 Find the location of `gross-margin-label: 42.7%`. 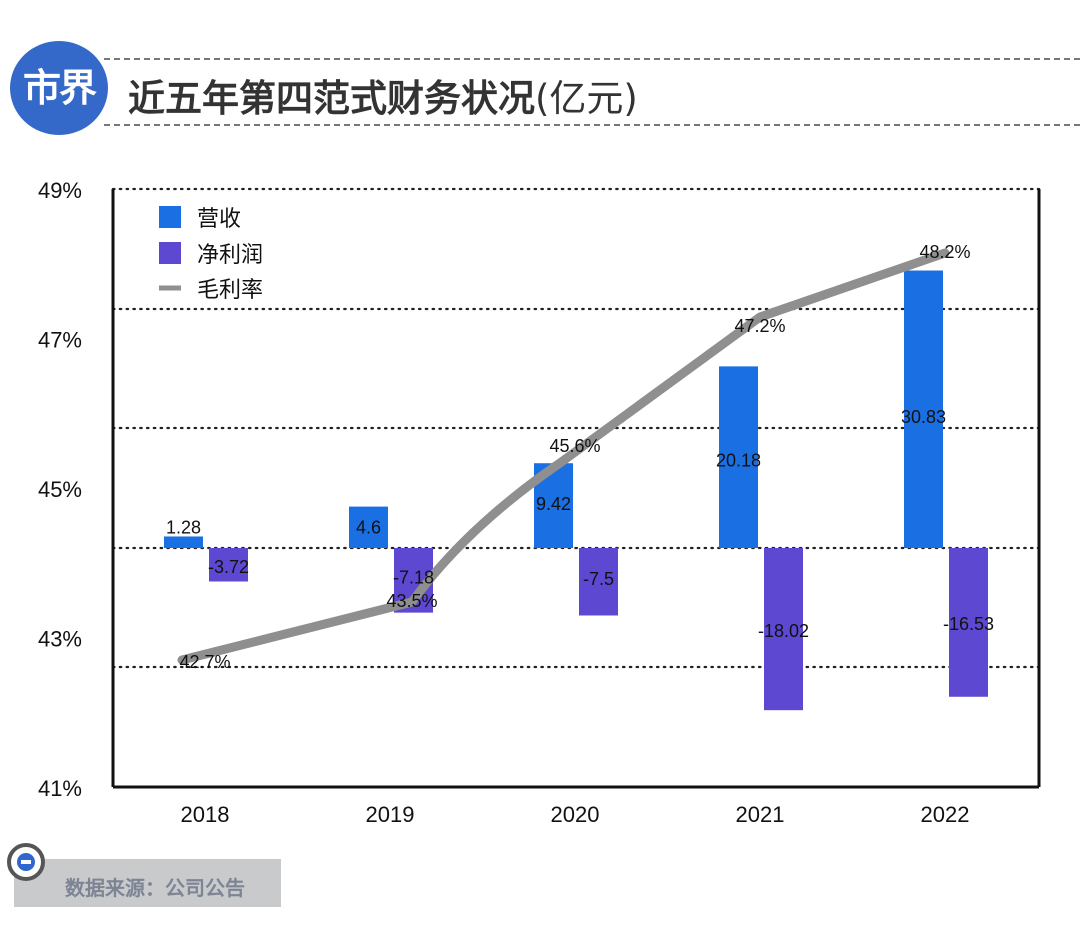

gross-margin-label: 42.7% is located at coordinates (204, 662).